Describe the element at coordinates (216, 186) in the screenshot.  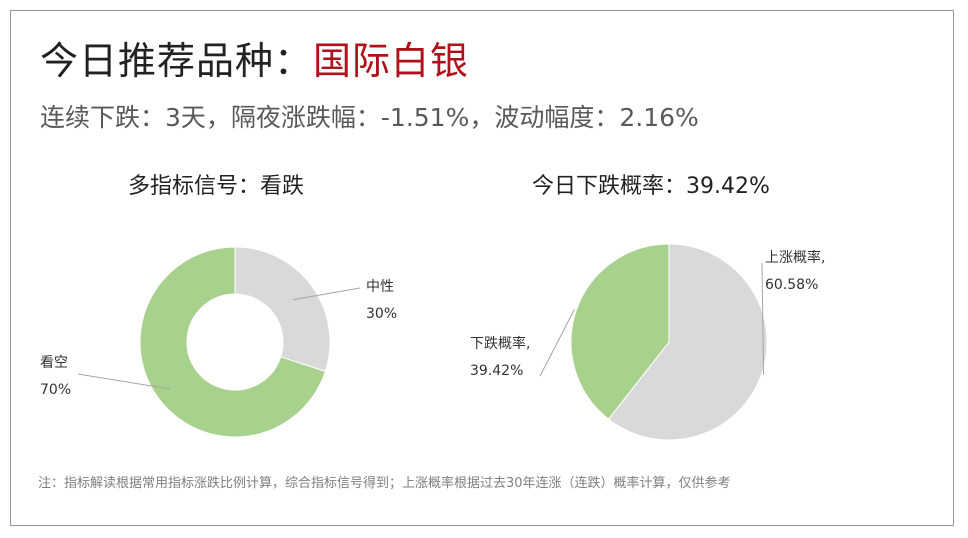
I see `chart-title-signal: 多指标信号：看跌` at that location.